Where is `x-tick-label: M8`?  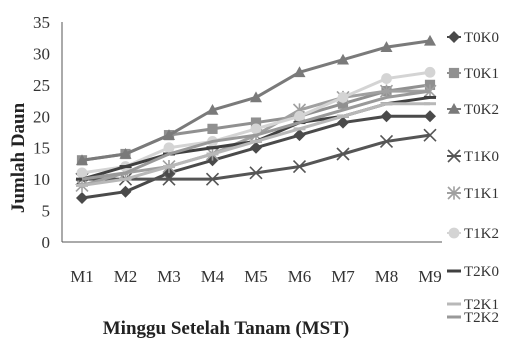 x-tick-label: M8 is located at coordinates (387, 276).